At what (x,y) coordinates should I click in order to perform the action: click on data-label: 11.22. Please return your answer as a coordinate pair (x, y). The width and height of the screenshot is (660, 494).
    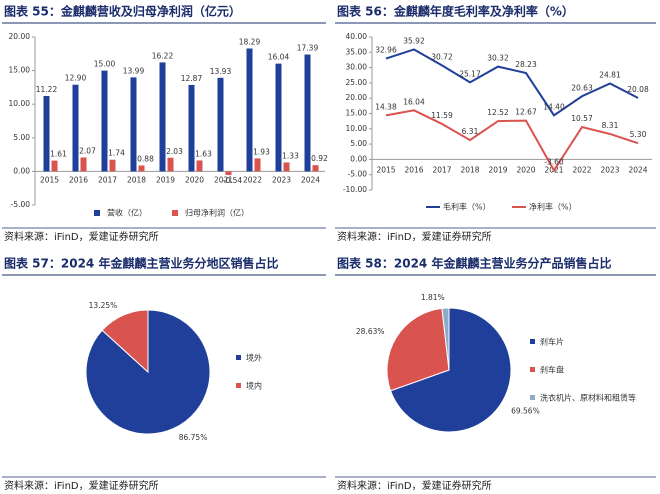
    Looking at the image, I should click on (47, 89).